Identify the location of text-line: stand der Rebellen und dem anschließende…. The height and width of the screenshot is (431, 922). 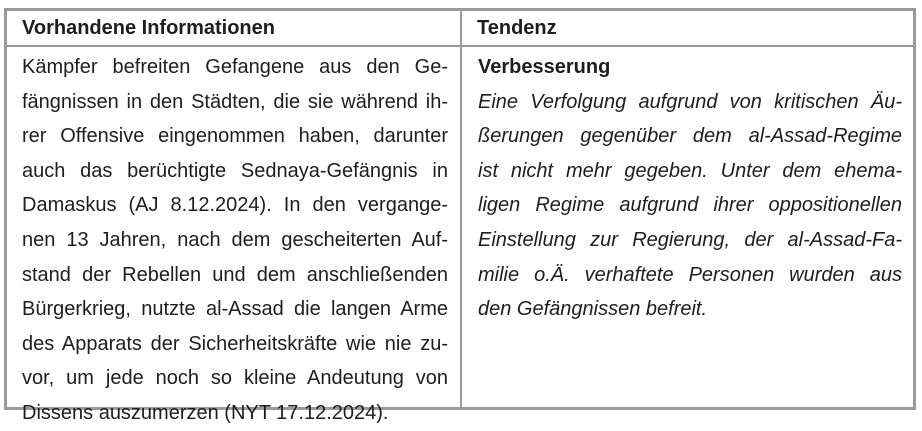
(235, 274).